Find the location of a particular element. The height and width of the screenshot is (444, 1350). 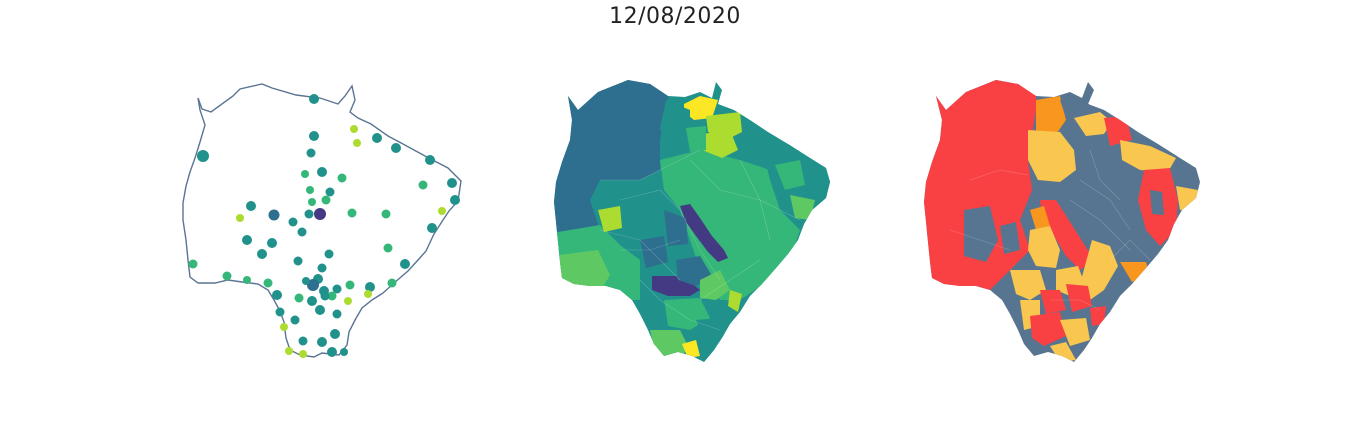

viridis-choropleth-panel is located at coordinates (692, 221).